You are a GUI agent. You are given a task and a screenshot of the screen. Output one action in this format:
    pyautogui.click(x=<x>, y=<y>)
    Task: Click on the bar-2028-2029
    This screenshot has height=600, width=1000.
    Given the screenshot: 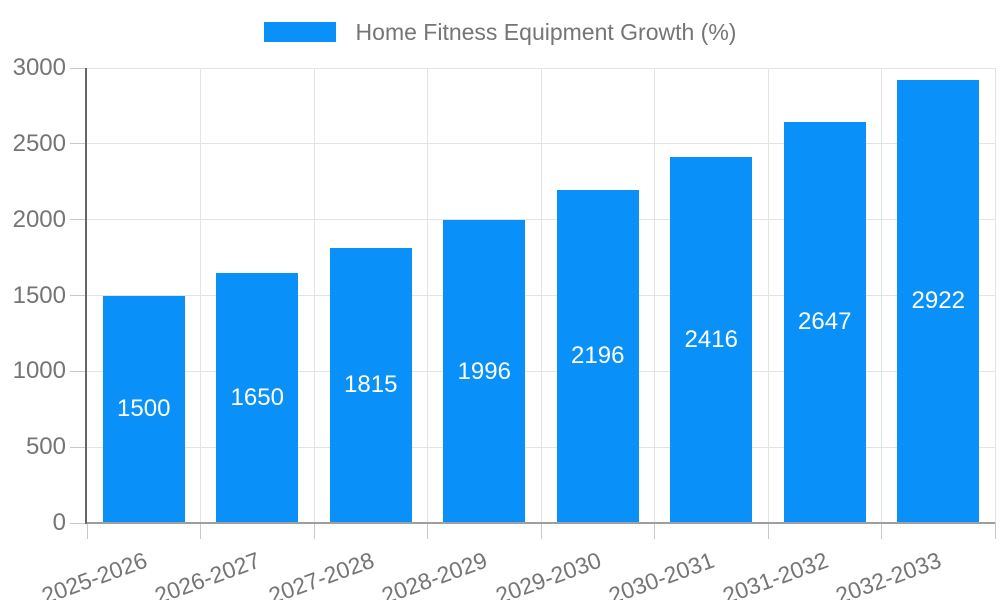 What is the action you would take?
    pyautogui.click(x=484, y=371)
    